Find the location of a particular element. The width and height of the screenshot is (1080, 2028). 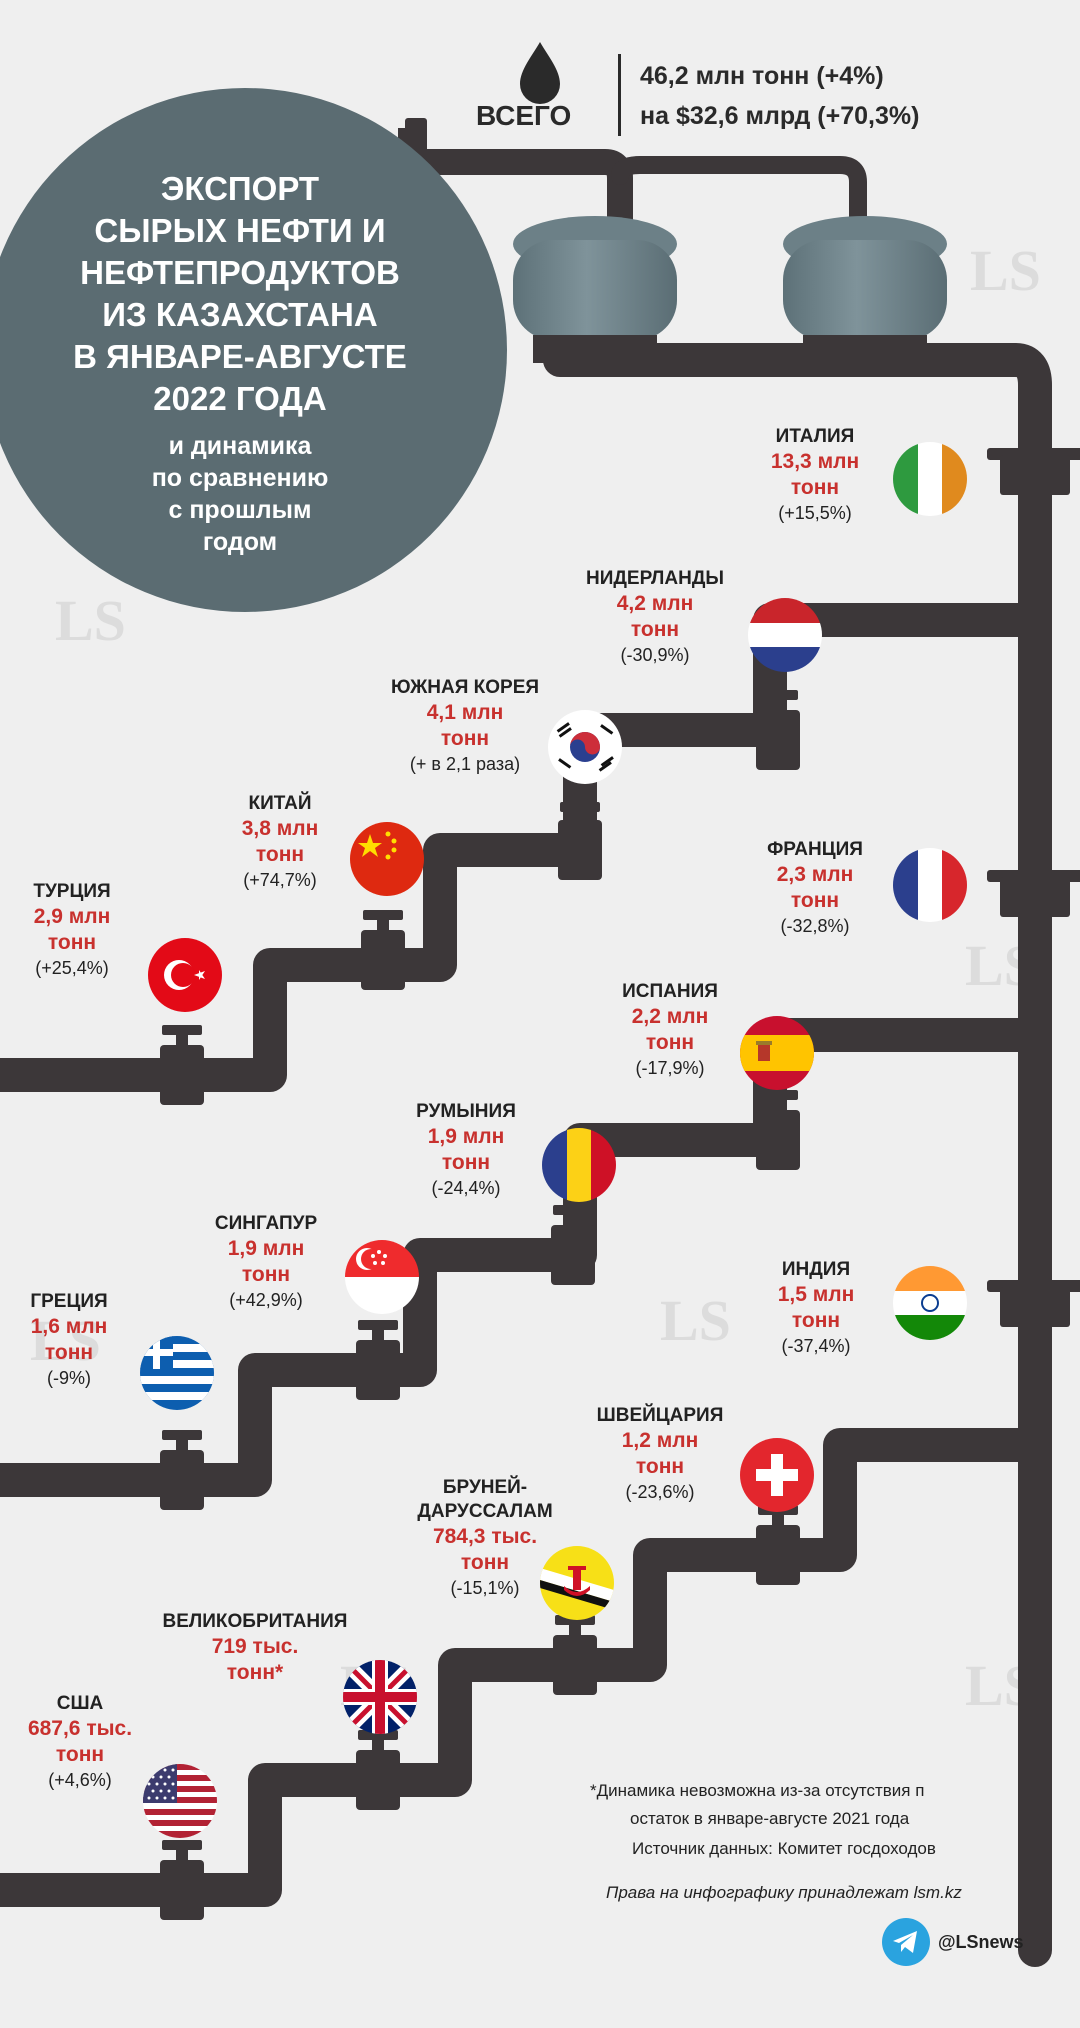

subtitle-line: по сравнению is located at coordinates (240, 478).